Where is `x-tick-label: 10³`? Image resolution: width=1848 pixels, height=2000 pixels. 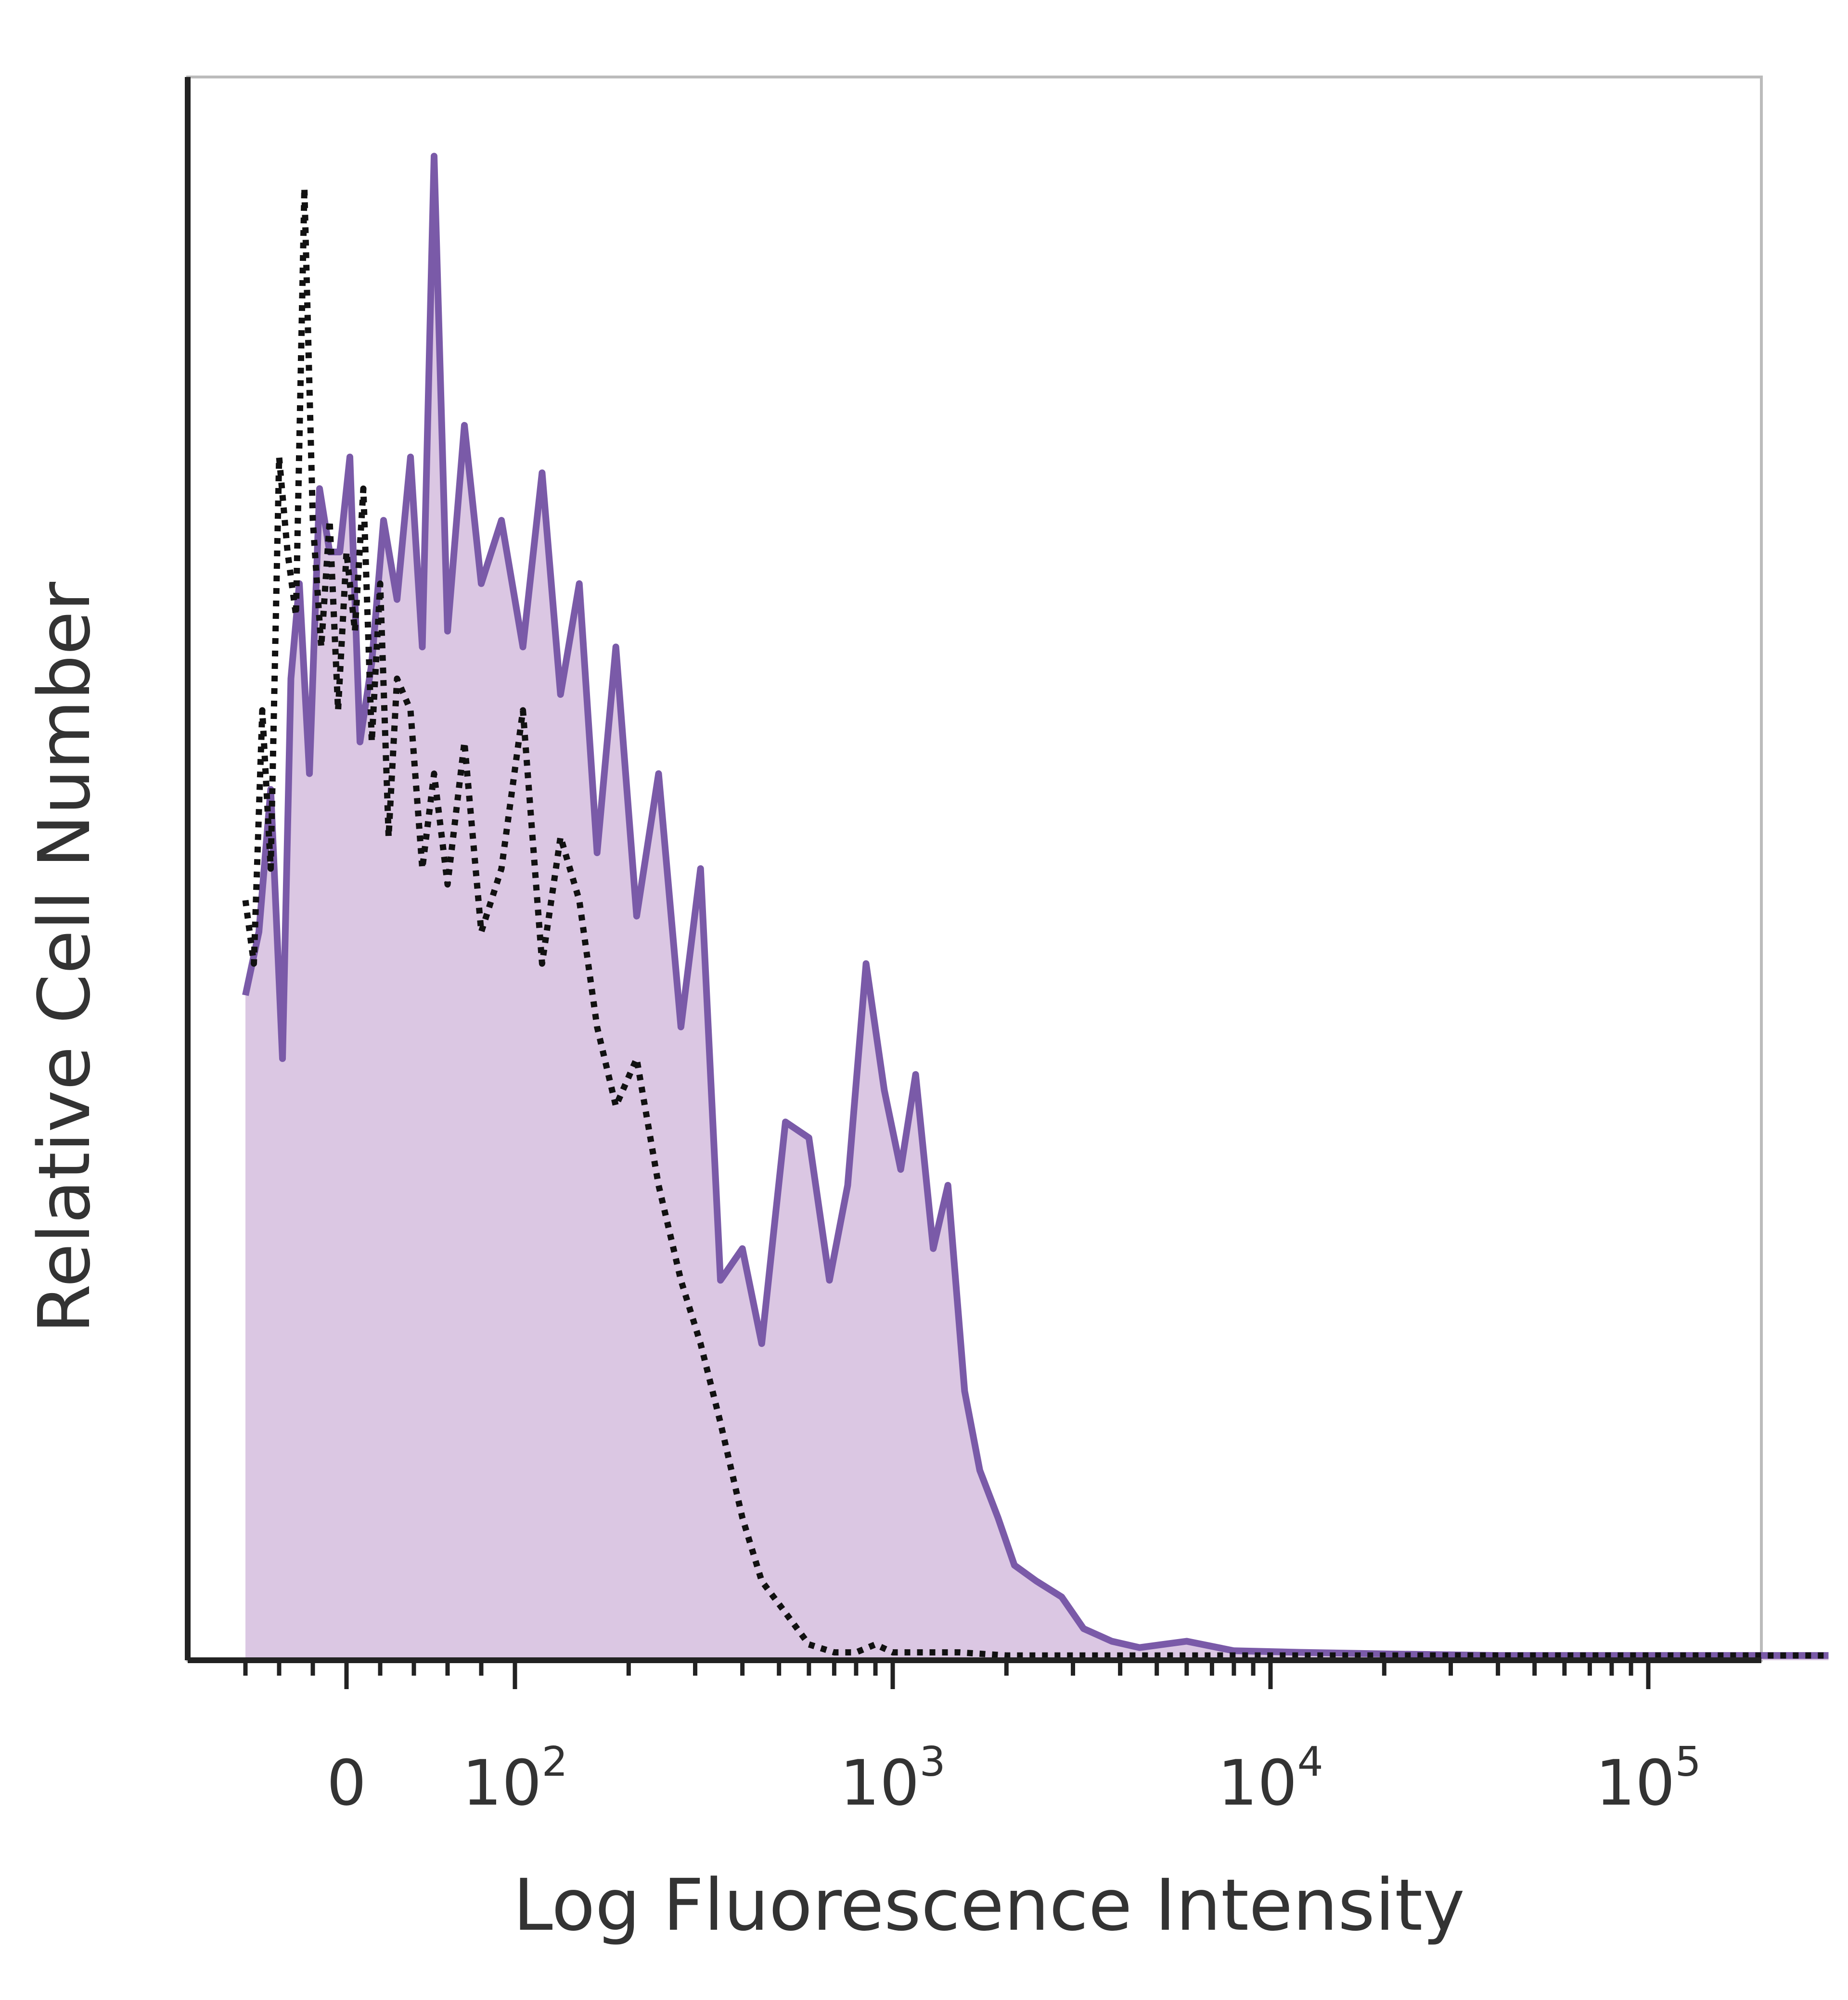
x-tick-label: 10³ is located at coordinates (893, 1779).